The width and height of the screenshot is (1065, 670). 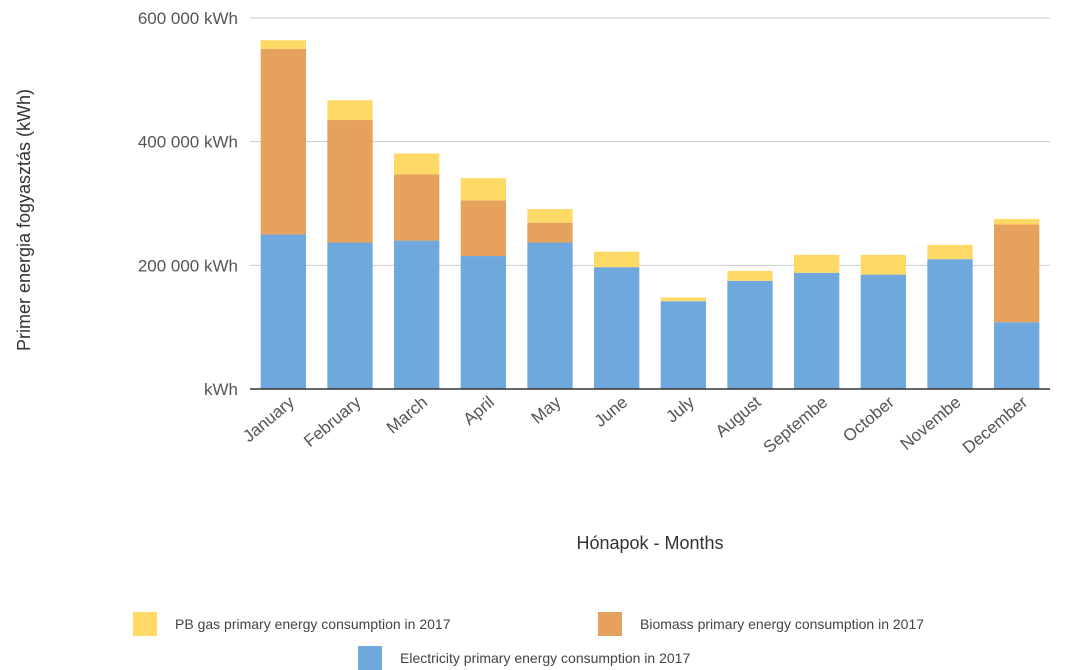 I want to click on x-tick-label: April, so click(x=479, y=411).